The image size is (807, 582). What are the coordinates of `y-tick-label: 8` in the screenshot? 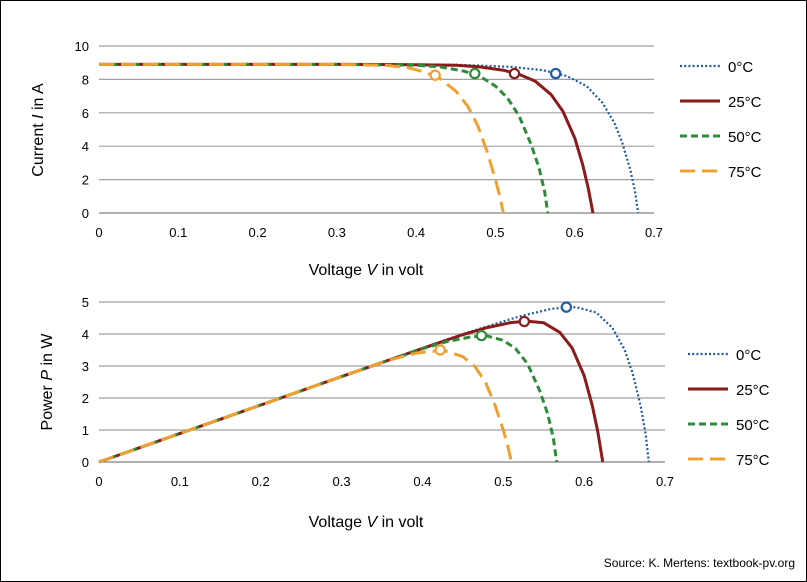 It's located at (85, 79).